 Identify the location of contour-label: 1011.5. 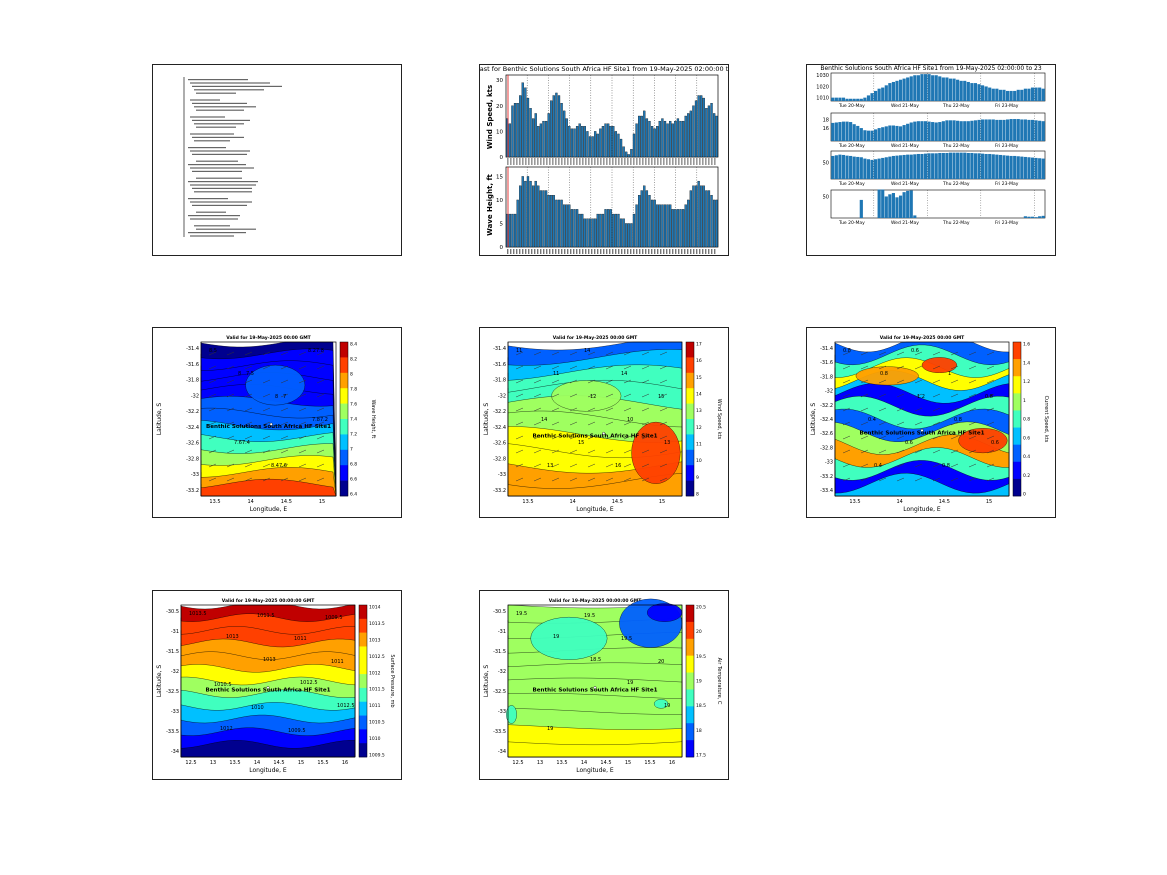
(266, 616).